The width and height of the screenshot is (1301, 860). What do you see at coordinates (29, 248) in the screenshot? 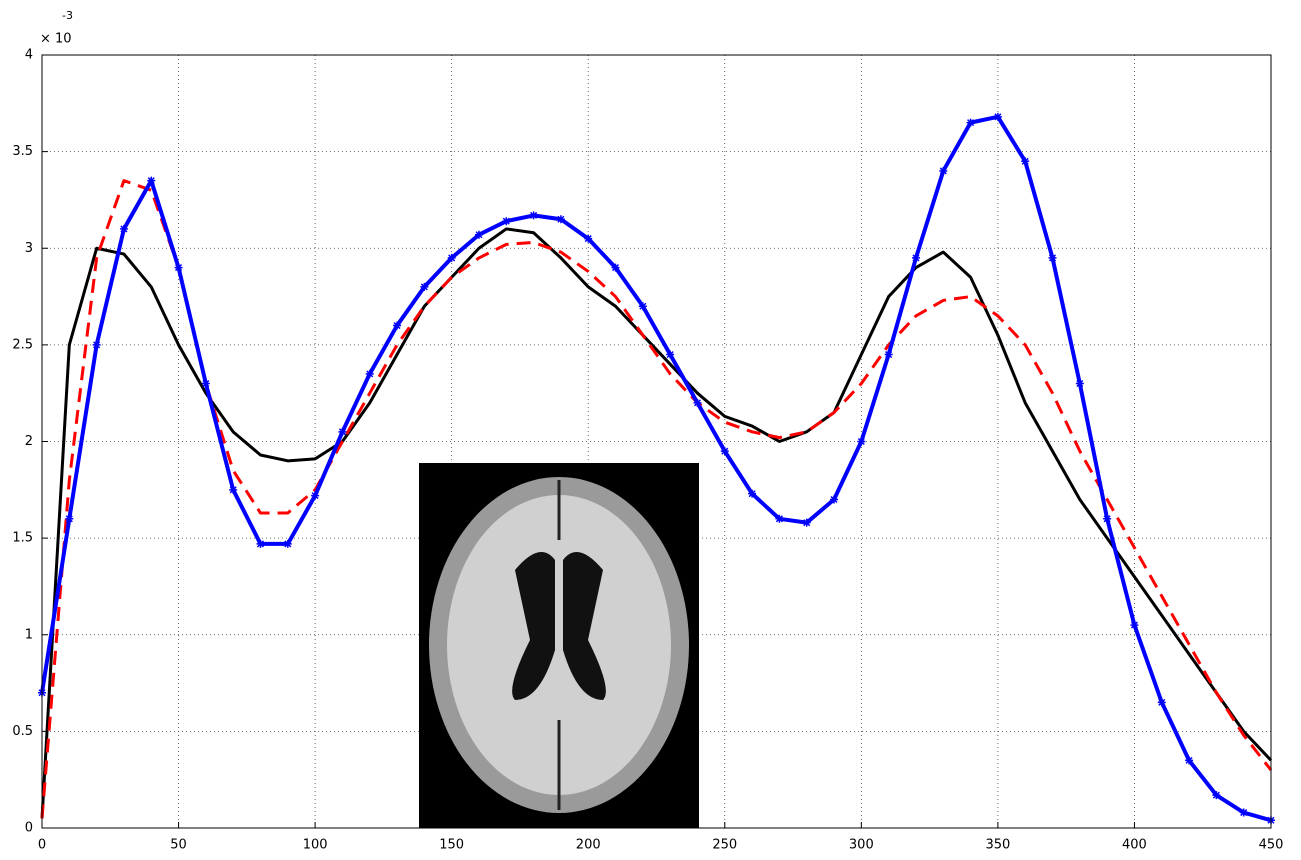
I see `y-tick-label: 3` at bounding box center [29, 248].